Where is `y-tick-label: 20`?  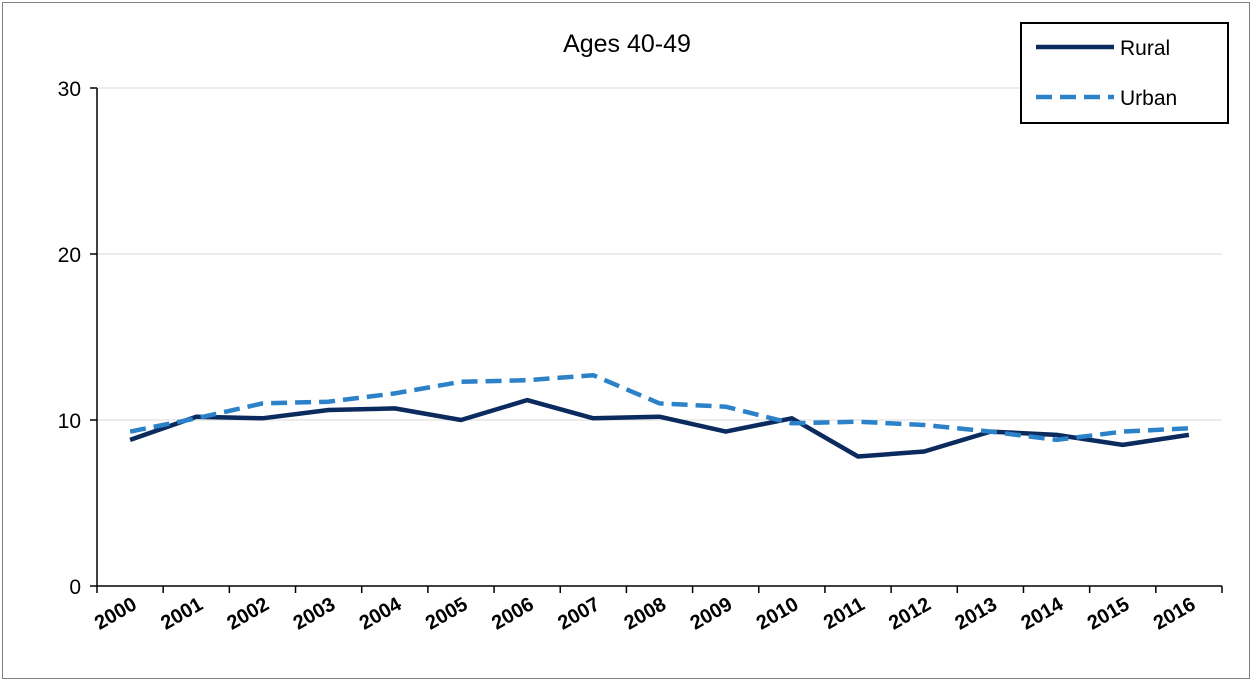 y-tick-label: 20 is located at coordinates (69, 255).